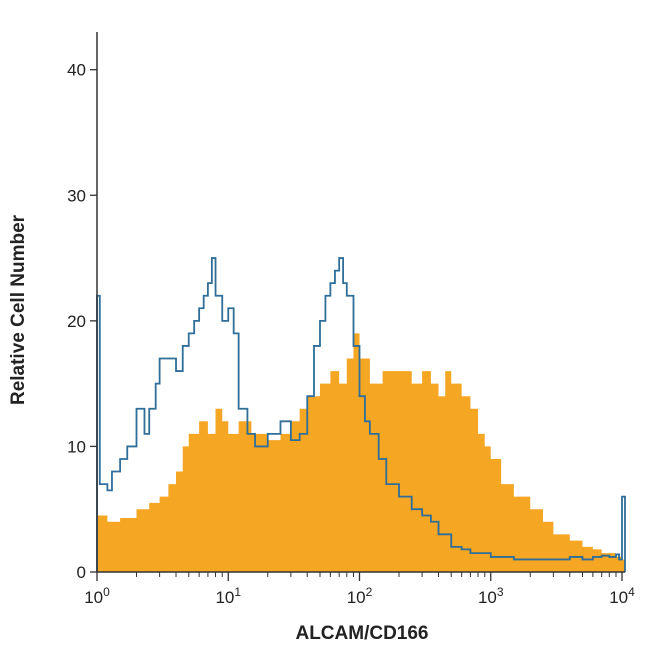  What do you see at coordinates (97, 596) in the screenshot?
I see `x-tick-label: 10⁰` at bounding box center [97, 596].